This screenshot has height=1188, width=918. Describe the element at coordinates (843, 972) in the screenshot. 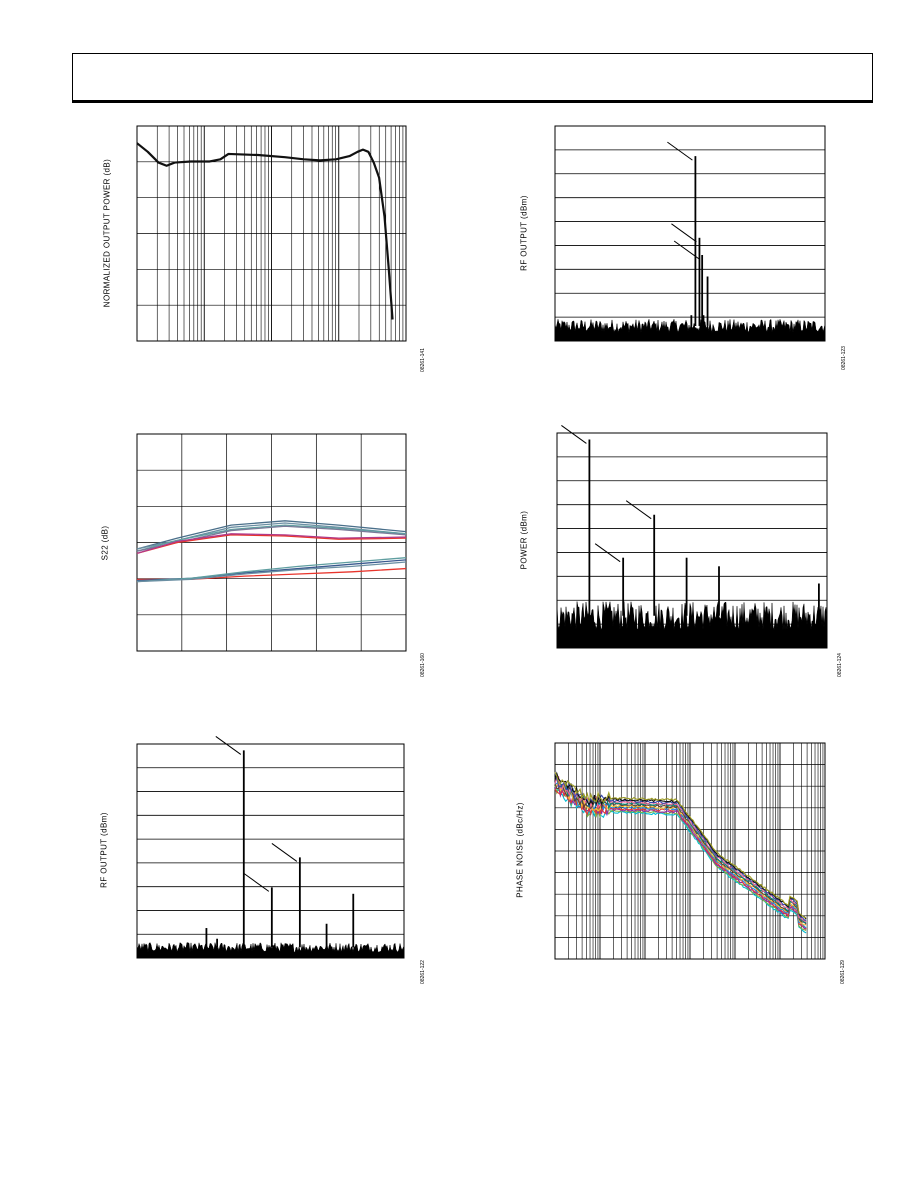

I see `chart-phase-noise-figure-id: 08261-129` at that location.